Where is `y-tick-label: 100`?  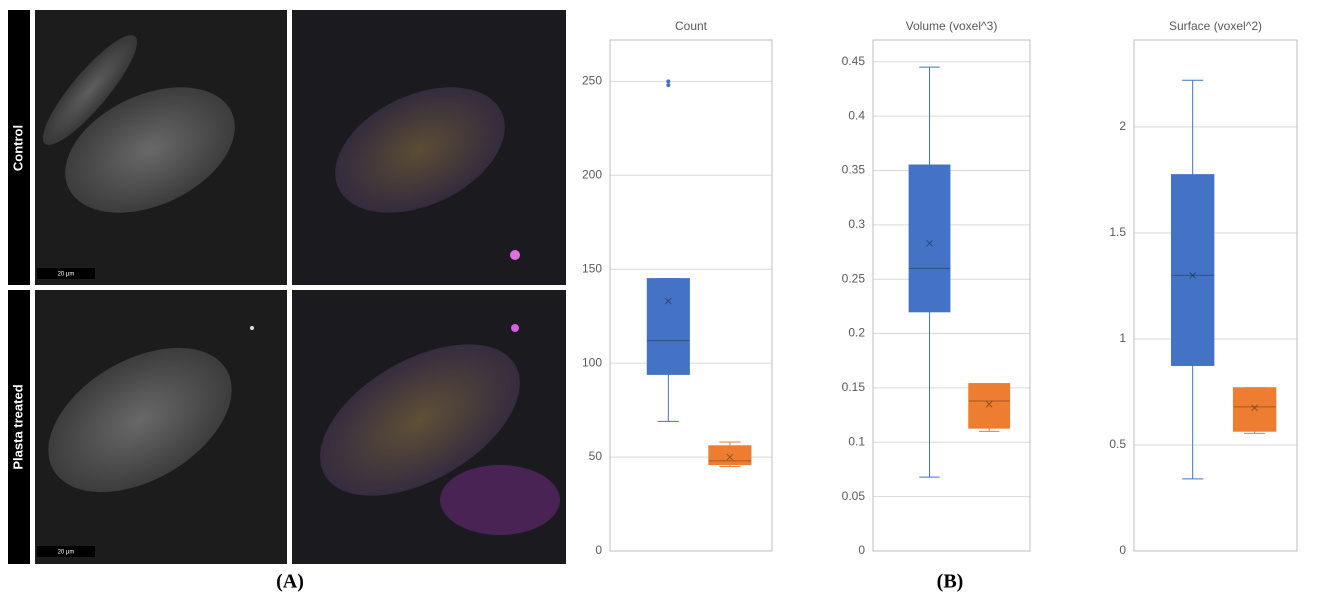 y-tick-label: 100 is located at coordinates (592, 362).